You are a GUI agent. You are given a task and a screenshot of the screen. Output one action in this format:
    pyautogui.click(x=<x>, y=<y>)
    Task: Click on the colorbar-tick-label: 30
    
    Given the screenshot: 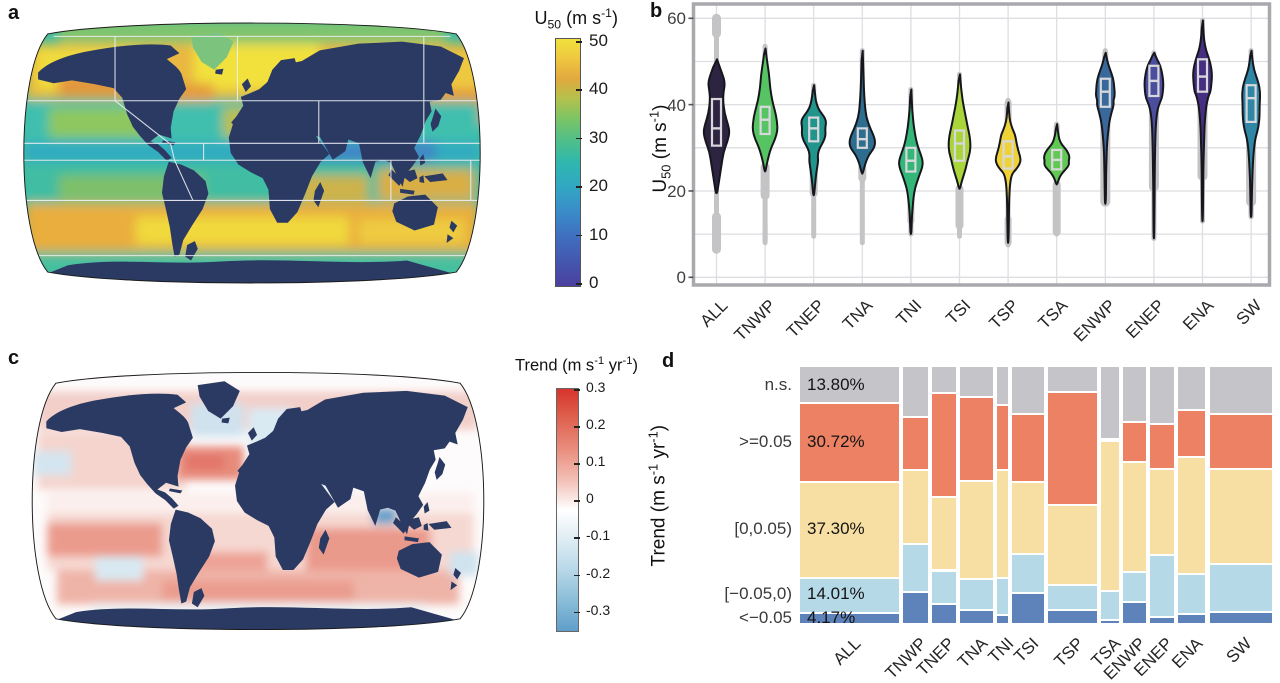 What is the action you would take?
    pyautogui.click(x=598, y=137)
    